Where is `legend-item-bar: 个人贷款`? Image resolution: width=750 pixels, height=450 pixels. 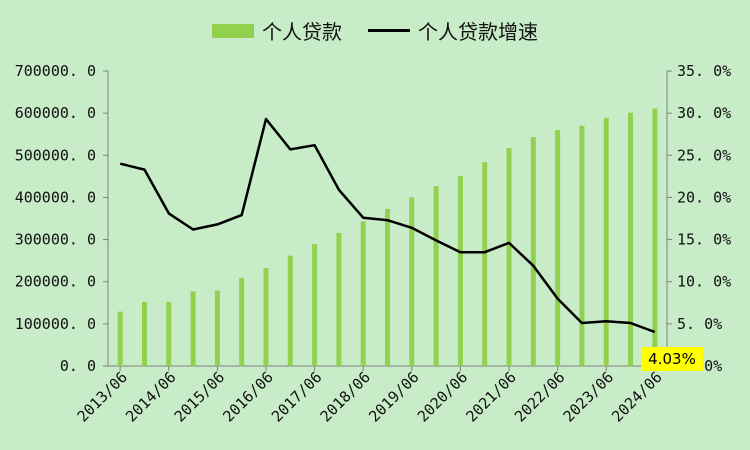
legend-item-bar: 个人贷款 is located at coordinates (277, 30).